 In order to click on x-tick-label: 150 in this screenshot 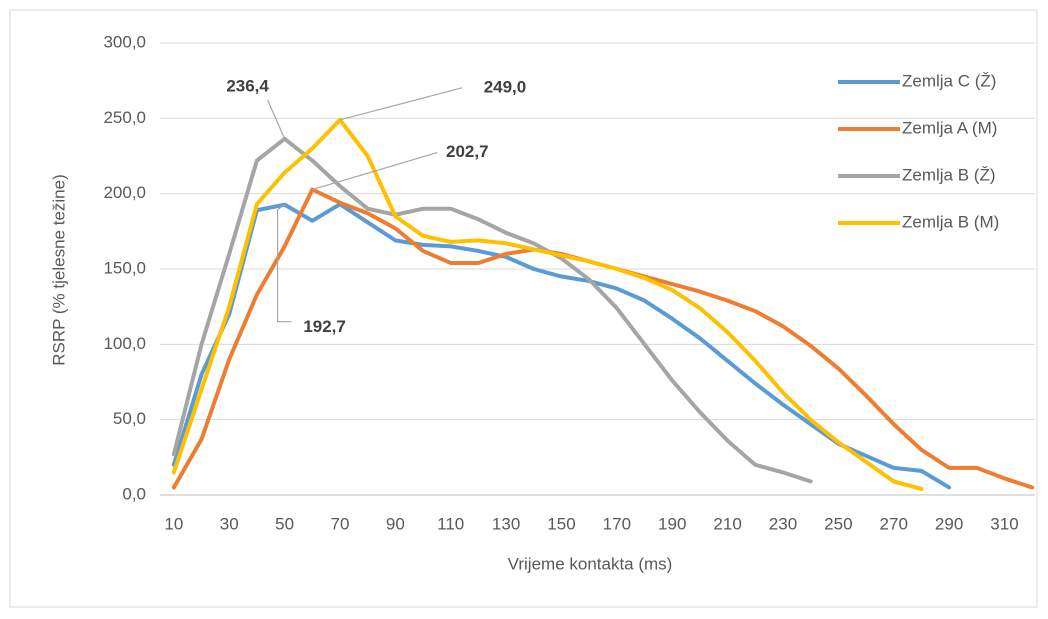, I will do `click(561, 523)`.